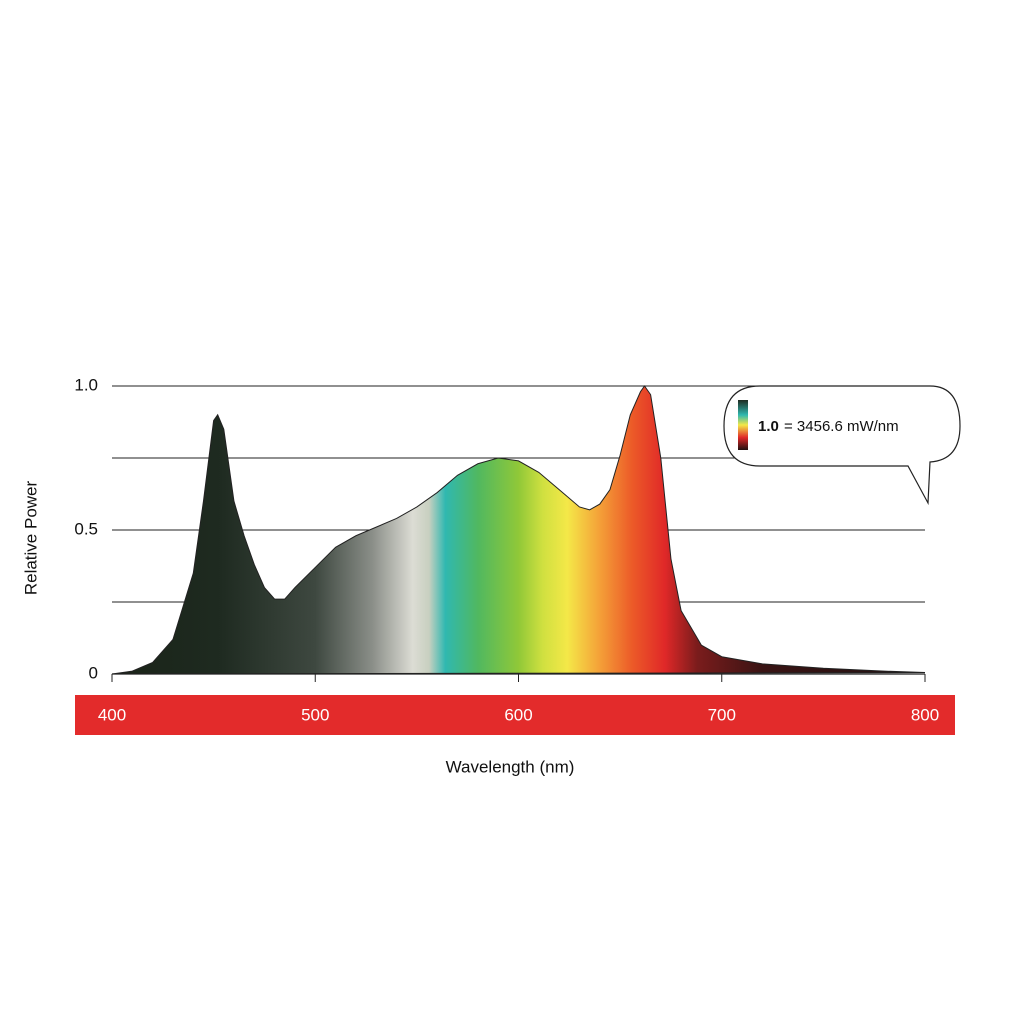  What do you see at coordinates (93, 672) in the screenshot?
I see `y-tick-label: 0` at bounding box center [93, 672].